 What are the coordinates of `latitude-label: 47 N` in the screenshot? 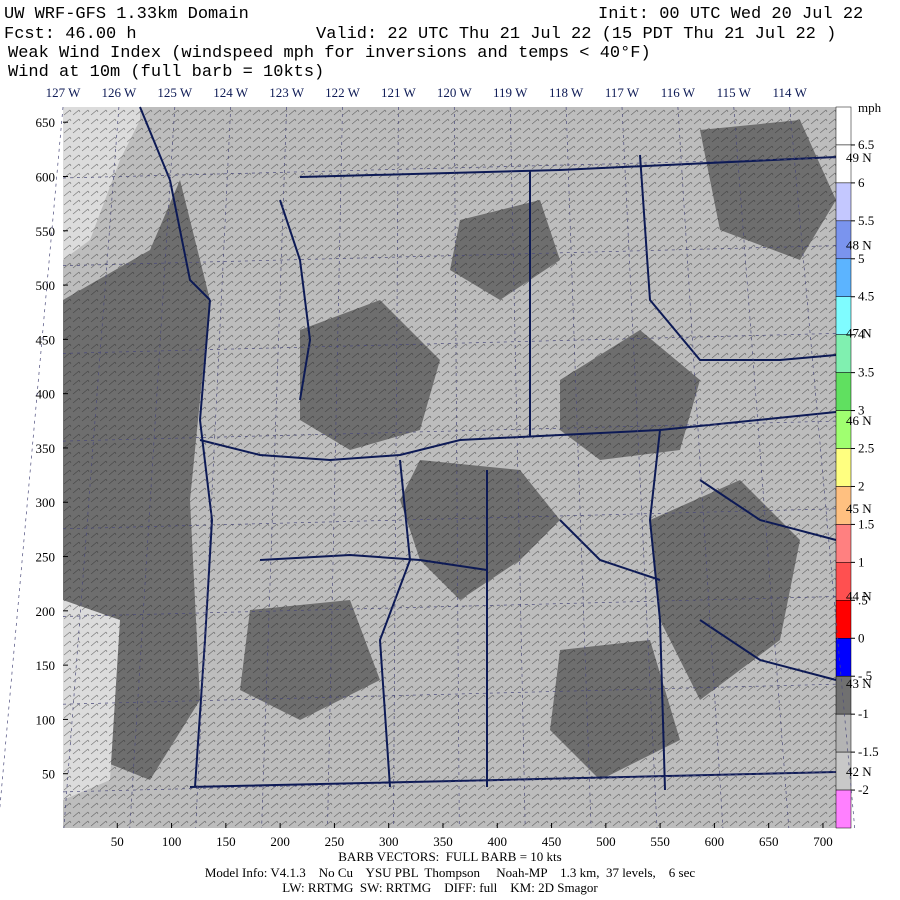 It's located at (859, 332).